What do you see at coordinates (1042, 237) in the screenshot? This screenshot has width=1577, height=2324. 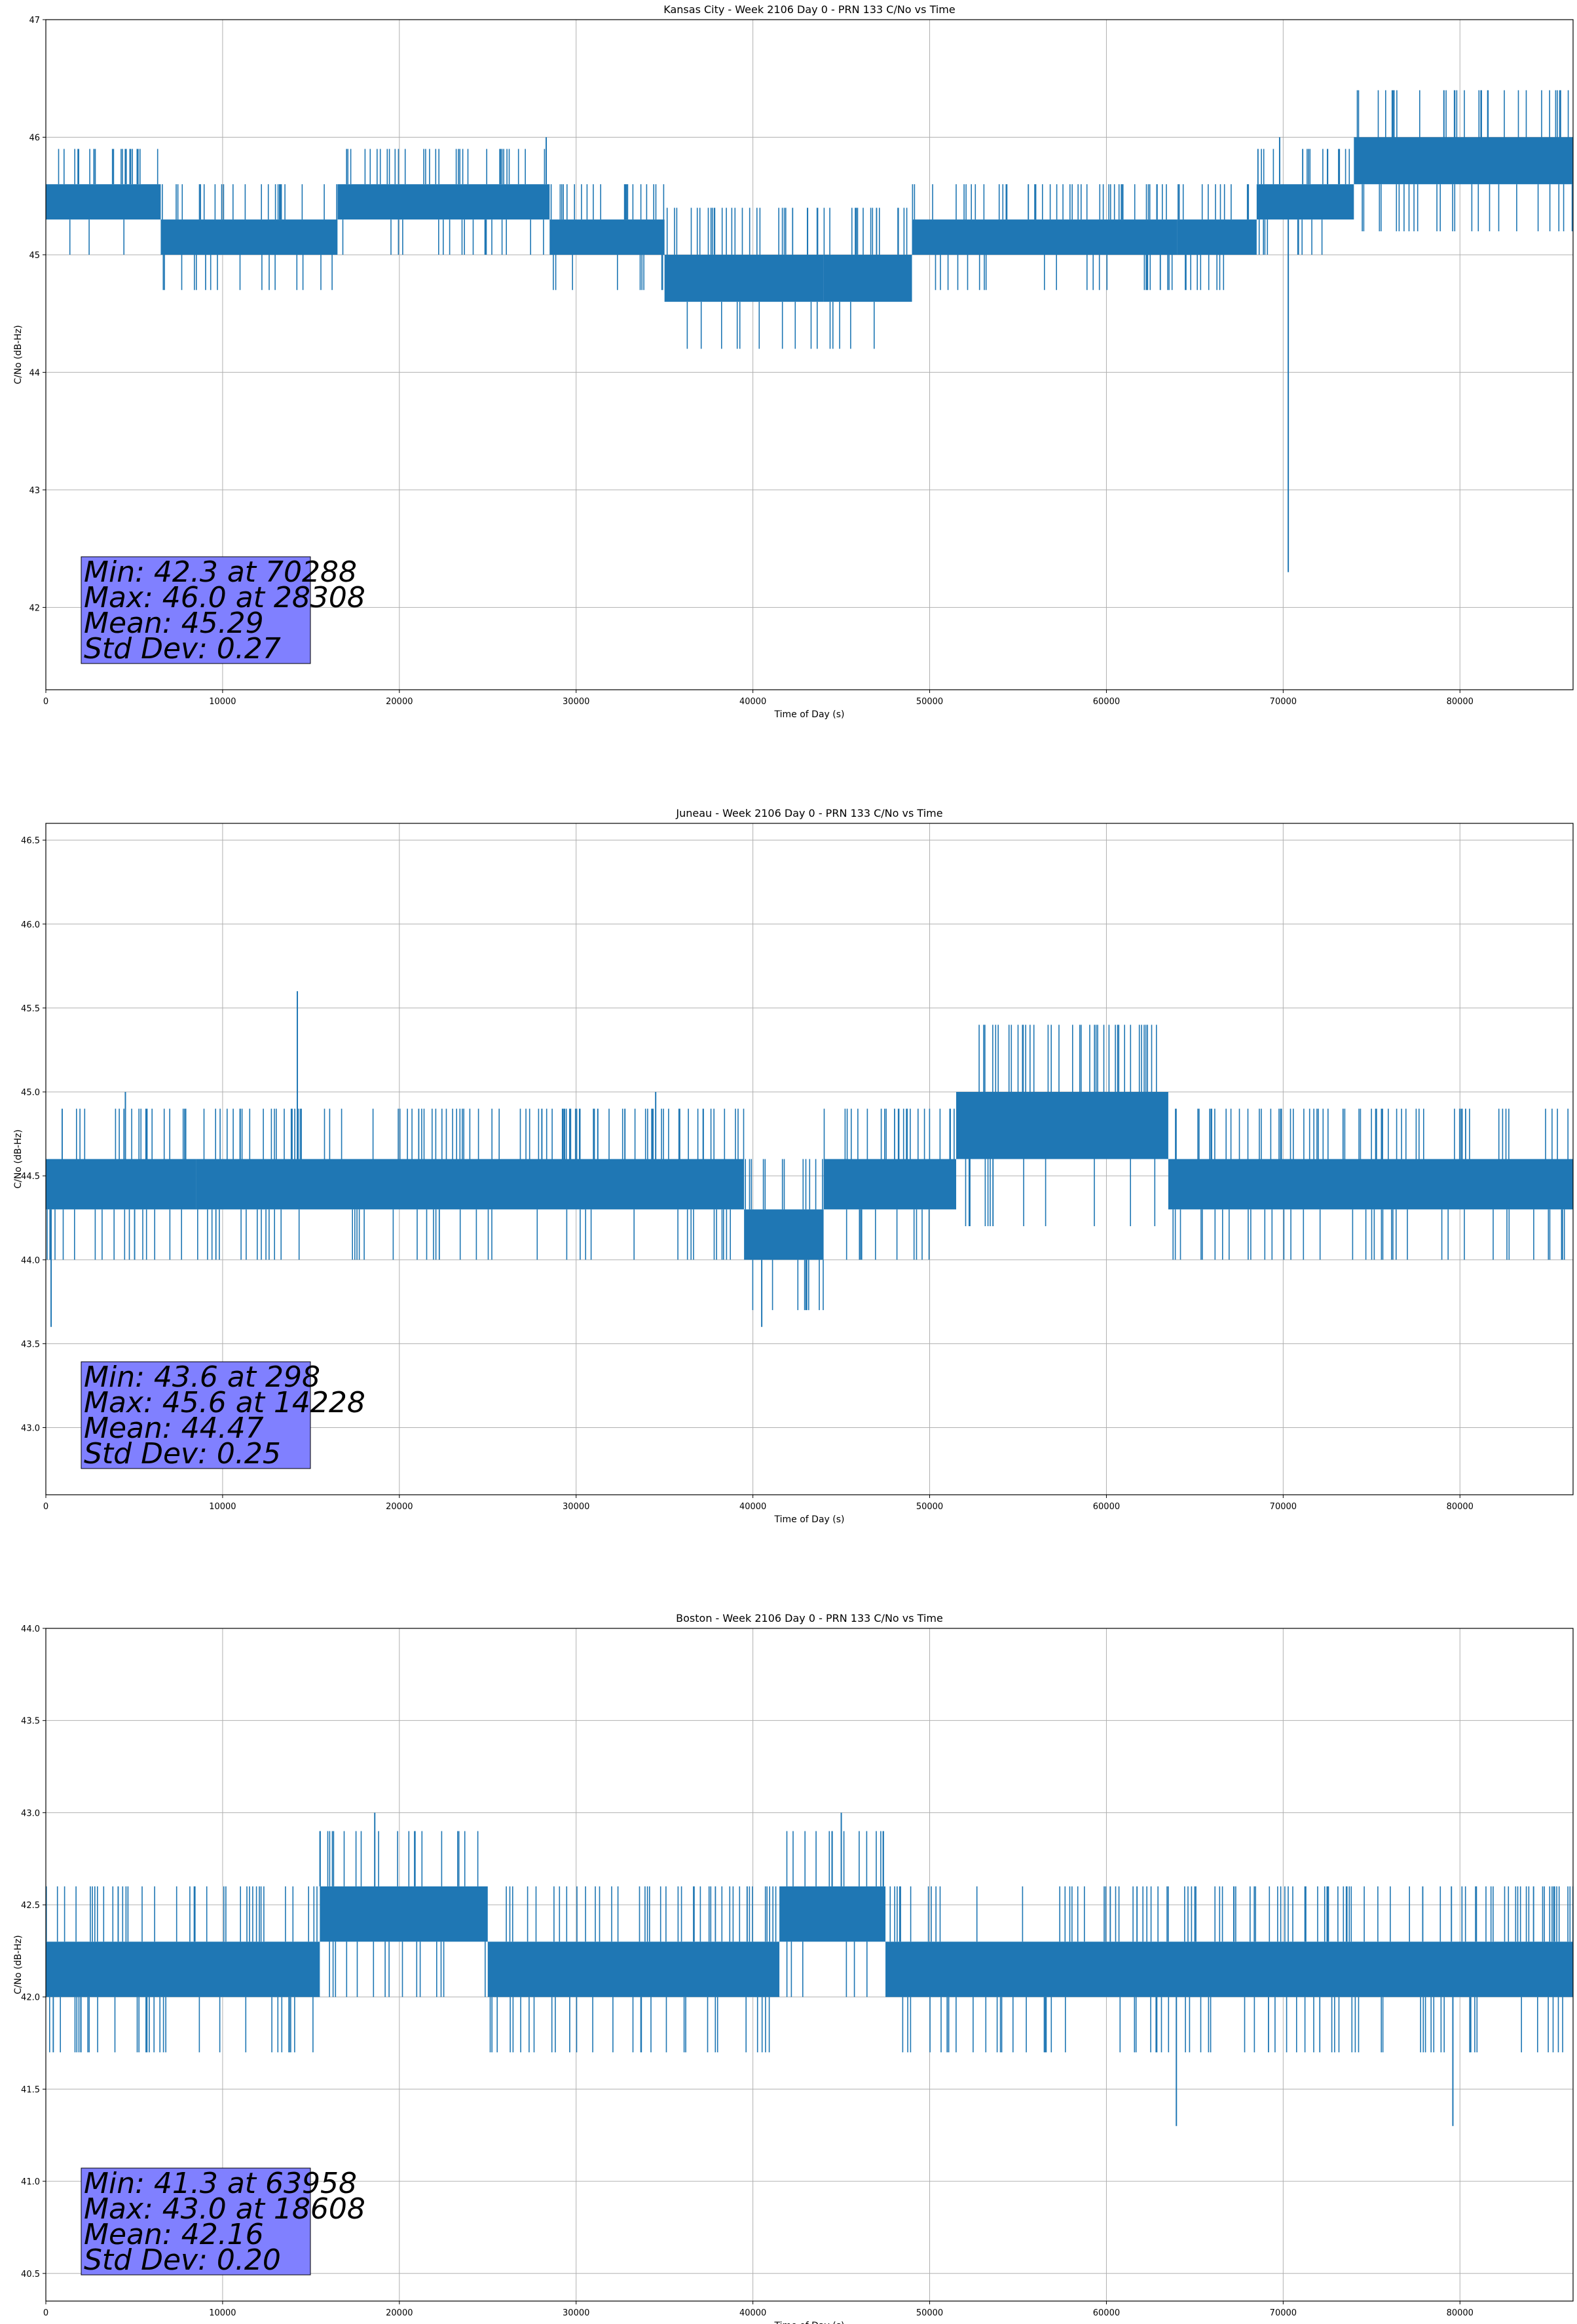 I see `chart-0-band-6-noise` at bounding box center [1042, 237].